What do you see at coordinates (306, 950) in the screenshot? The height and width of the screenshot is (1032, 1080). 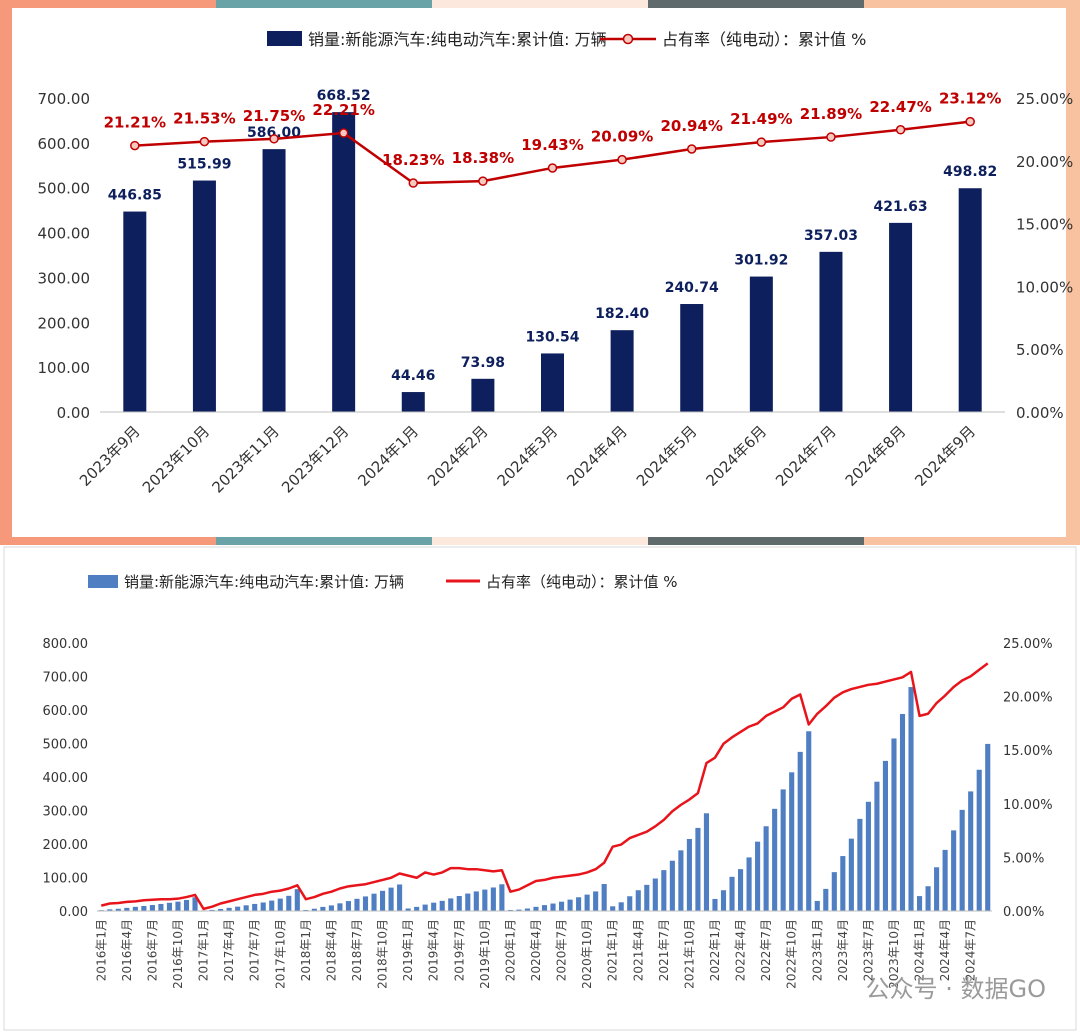 I see `x-month-label: 2018年1月` at bounding box center [306, 950].